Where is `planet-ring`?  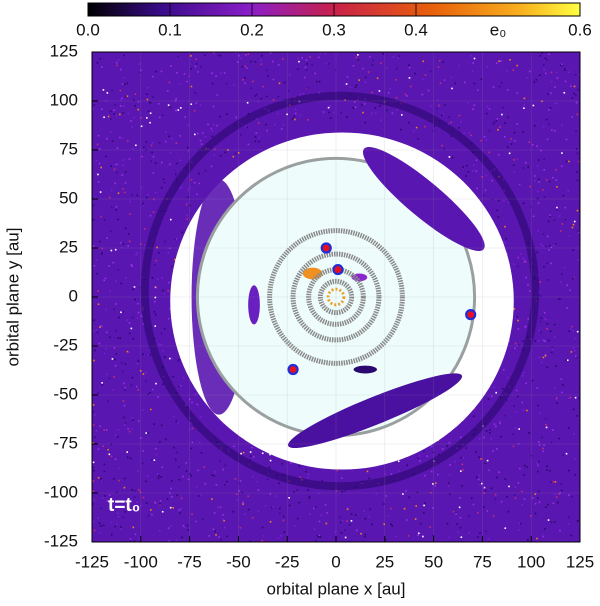
planet-ring is located at coordinates (336, 297).